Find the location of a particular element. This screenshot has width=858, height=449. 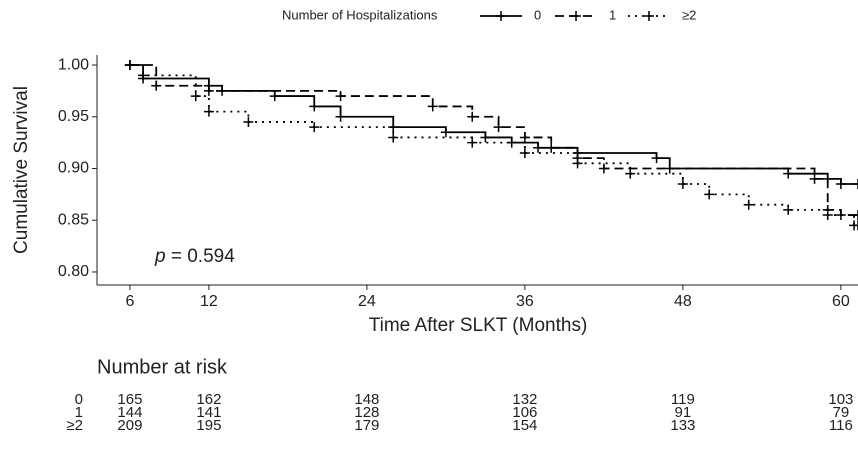

x-tick-label: 60 is located at coordinates (841, 301).